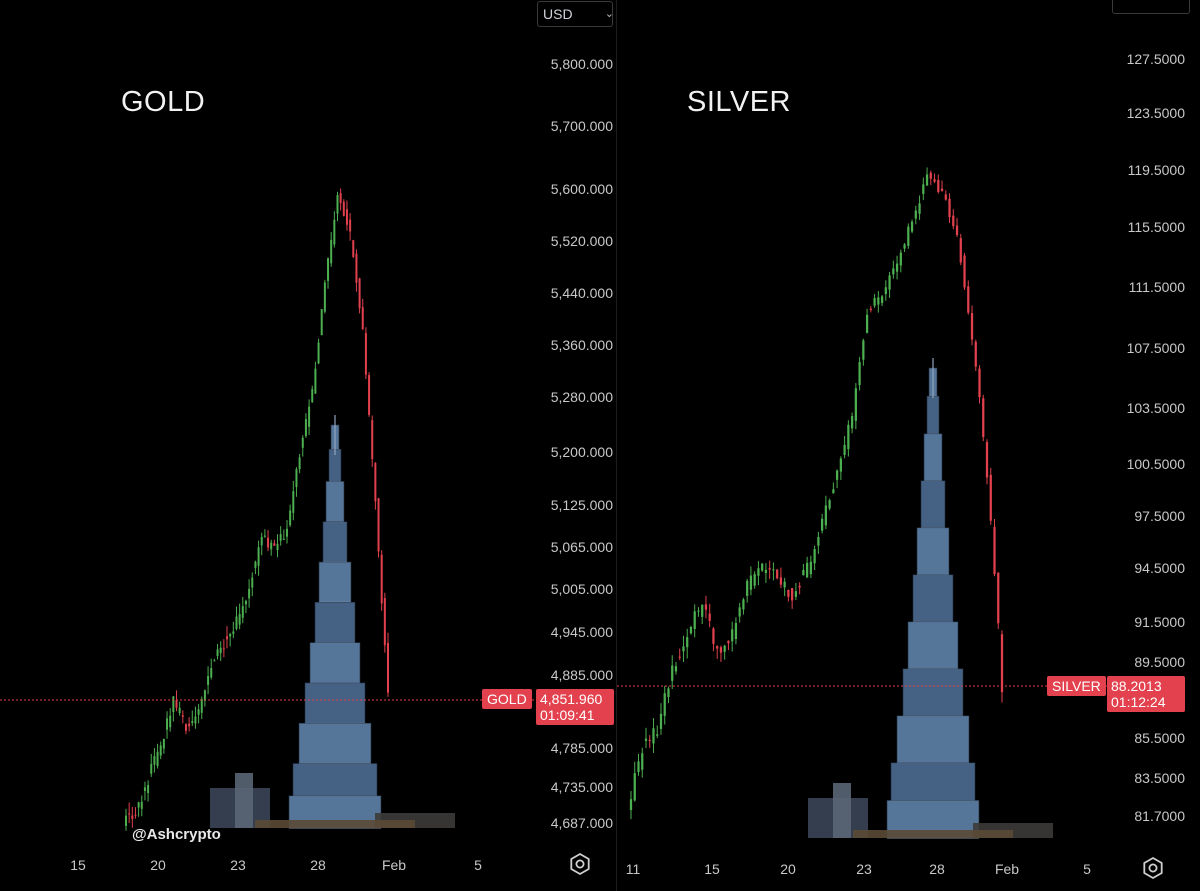 The image size is (1200, 891). Describe the element at coordinates (575, 14) in the screenshot. I see `currency-selector: USD ⌄` at that location.